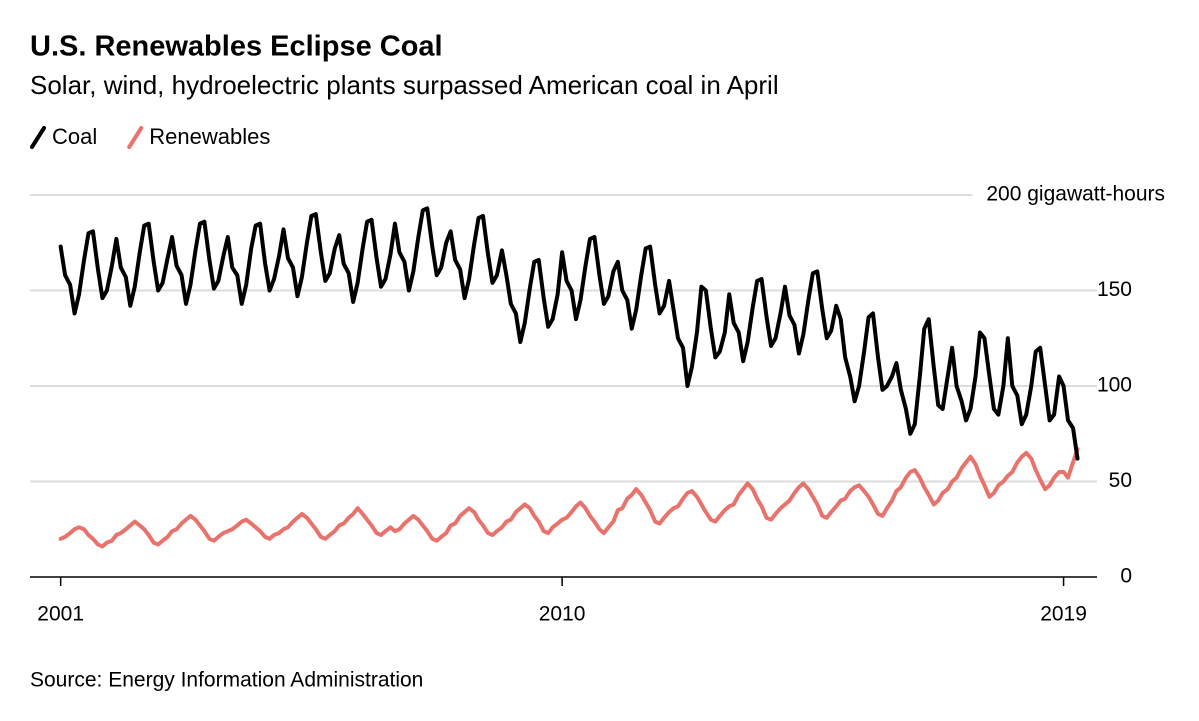 The image size is (1199, 721). What do you see at coordinates (1063, 614) in the screenshot?
I see `x-tick-label: 2019` at bounding box center [1063, 614].